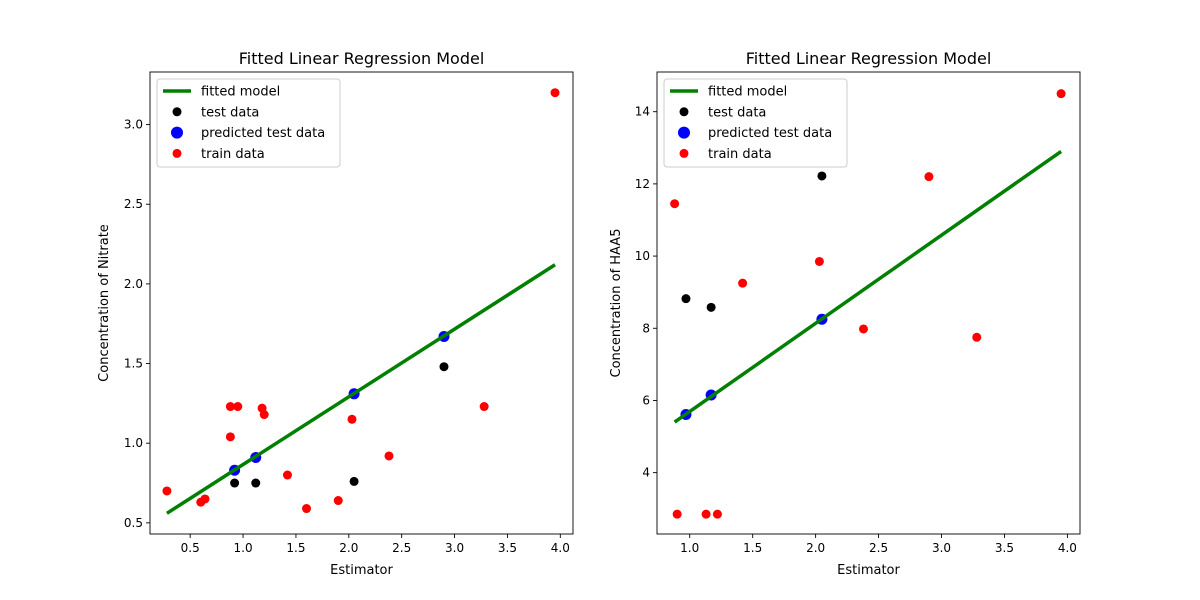  Describe the element at coordinates (133, 523) in the screenshot. I see `y-tick-label: 0.5` at that location.